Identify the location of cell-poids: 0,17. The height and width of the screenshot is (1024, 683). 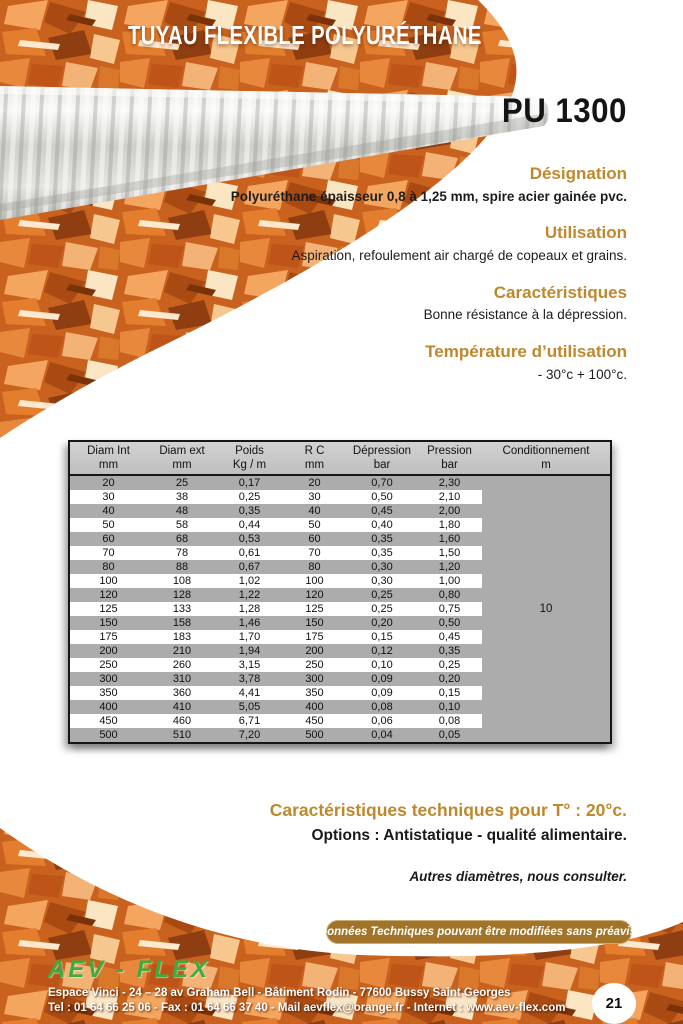
(249, 483).